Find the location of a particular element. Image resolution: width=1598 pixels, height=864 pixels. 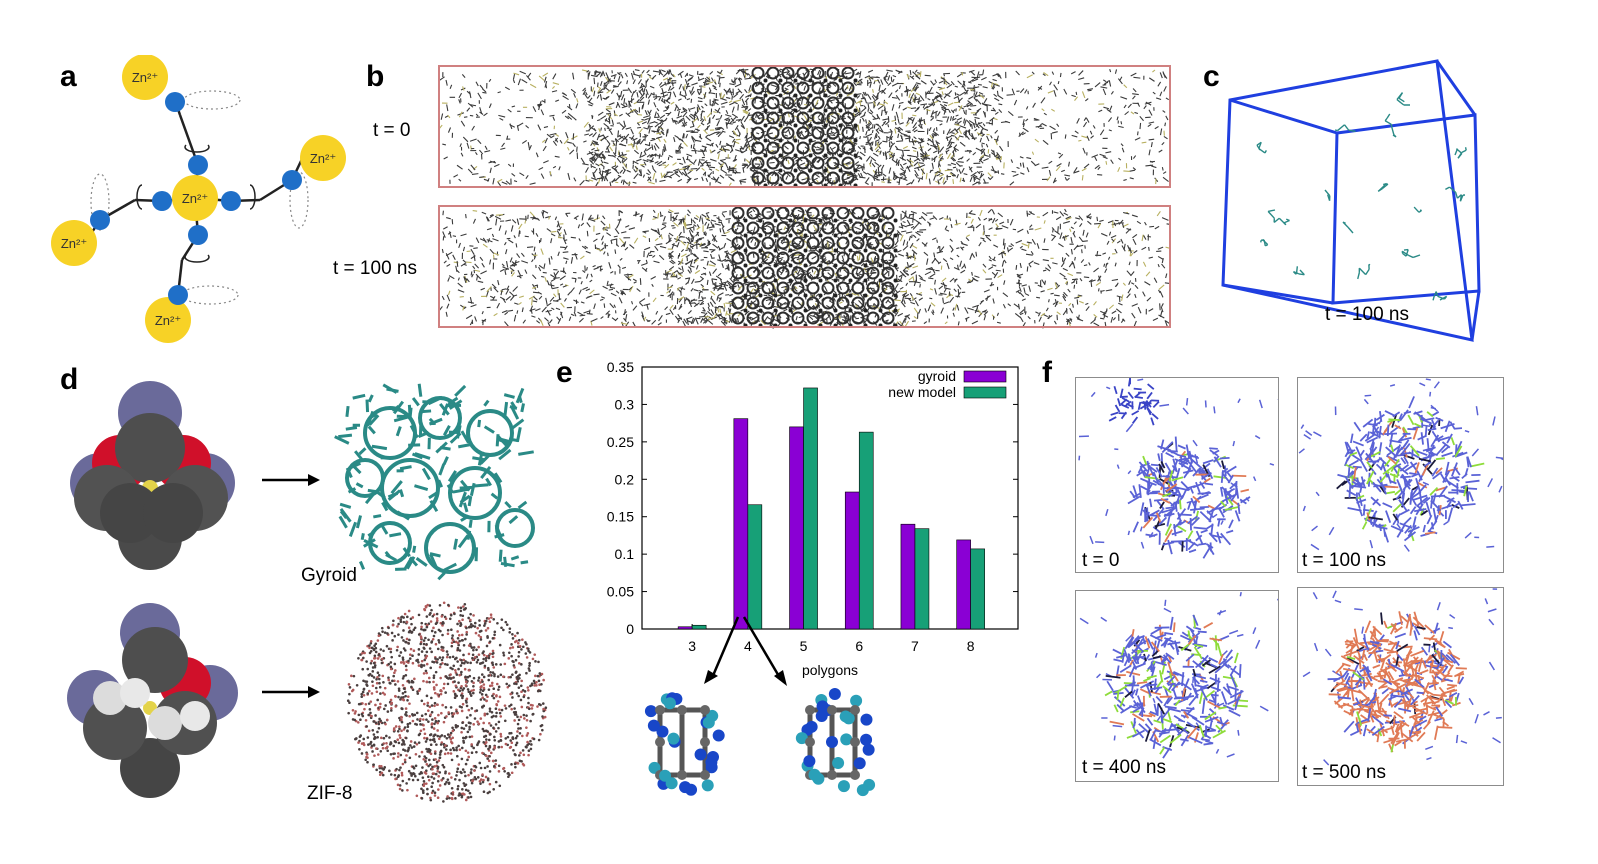

simulation-box-t100 is located at coordinates (804, 267).